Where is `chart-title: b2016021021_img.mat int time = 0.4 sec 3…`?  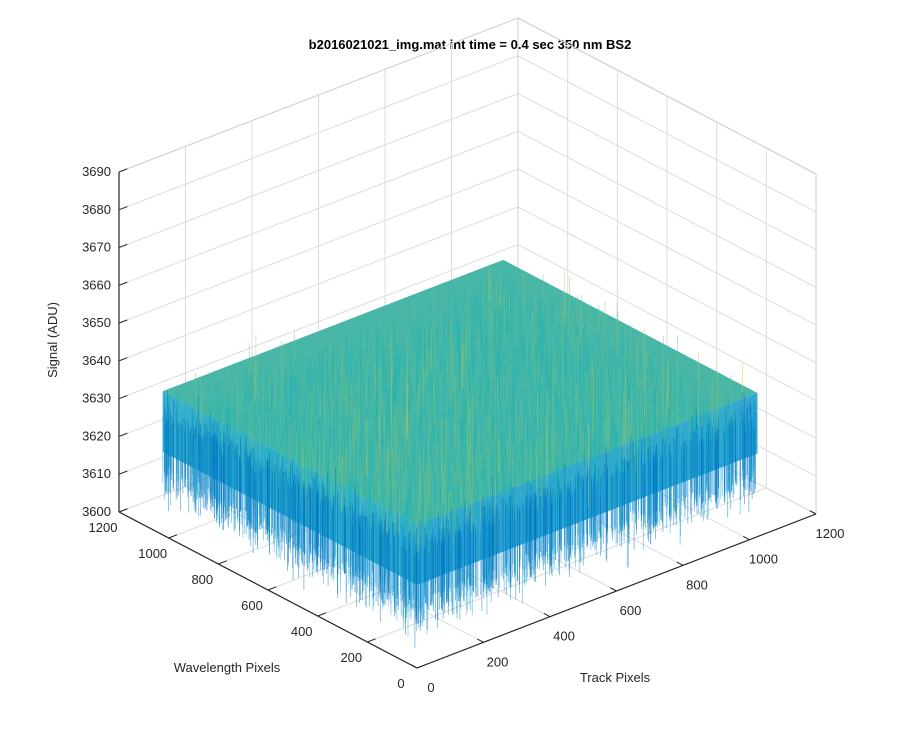 chart-title: b2016021021_img.mat int time = 0.4 sec 3… is located at coordinates (470, 44).